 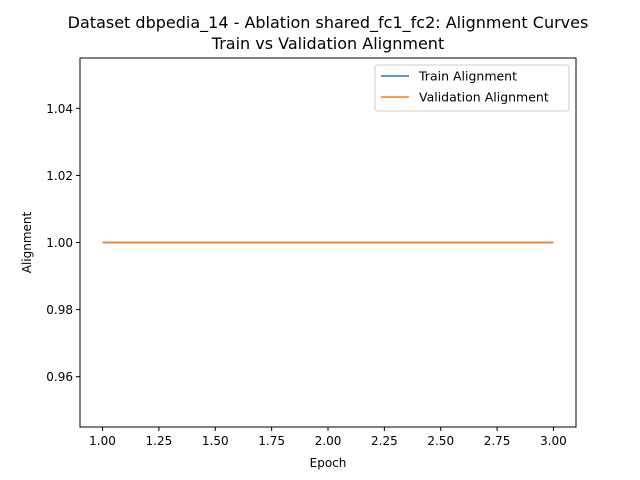 I want to click on x-axis-label: Epoch, so click(x=328, y=463).